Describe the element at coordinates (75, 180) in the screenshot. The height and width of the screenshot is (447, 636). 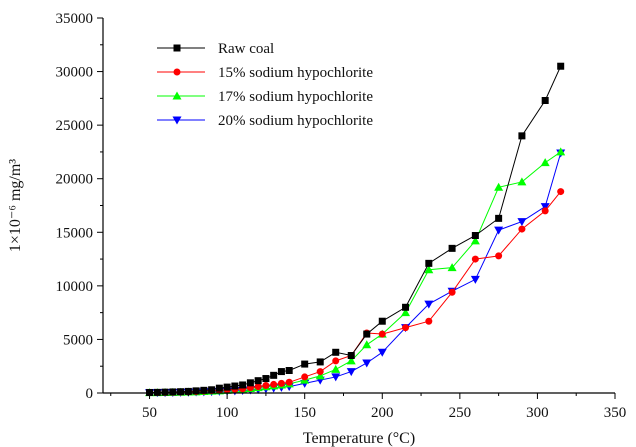
I see `y-tick-label: 20000` at that location.